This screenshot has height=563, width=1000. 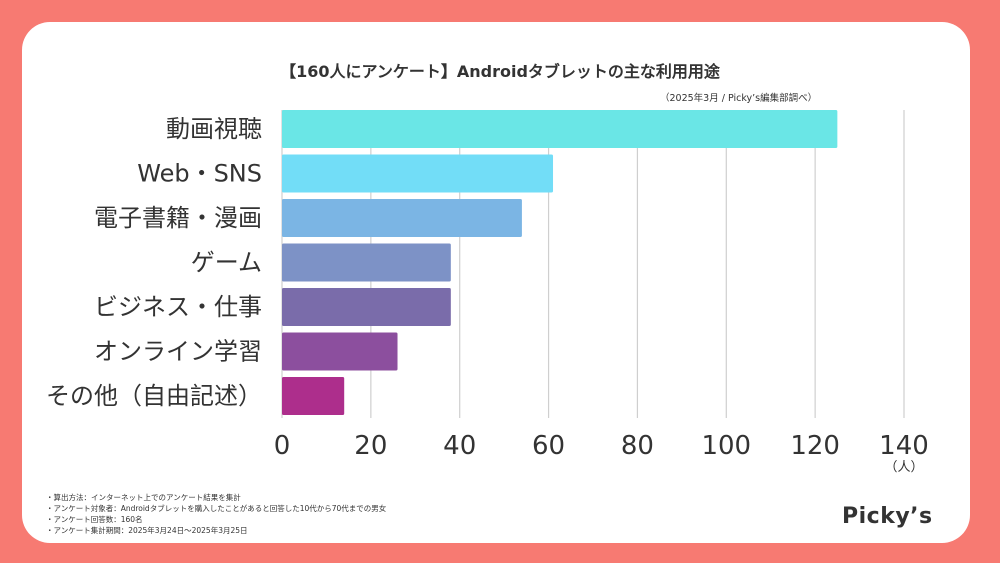 What do you see at coordinates (459, 446) in the screenshot?
I see `x-tick-label: 40` at bounding box center [459, 446].